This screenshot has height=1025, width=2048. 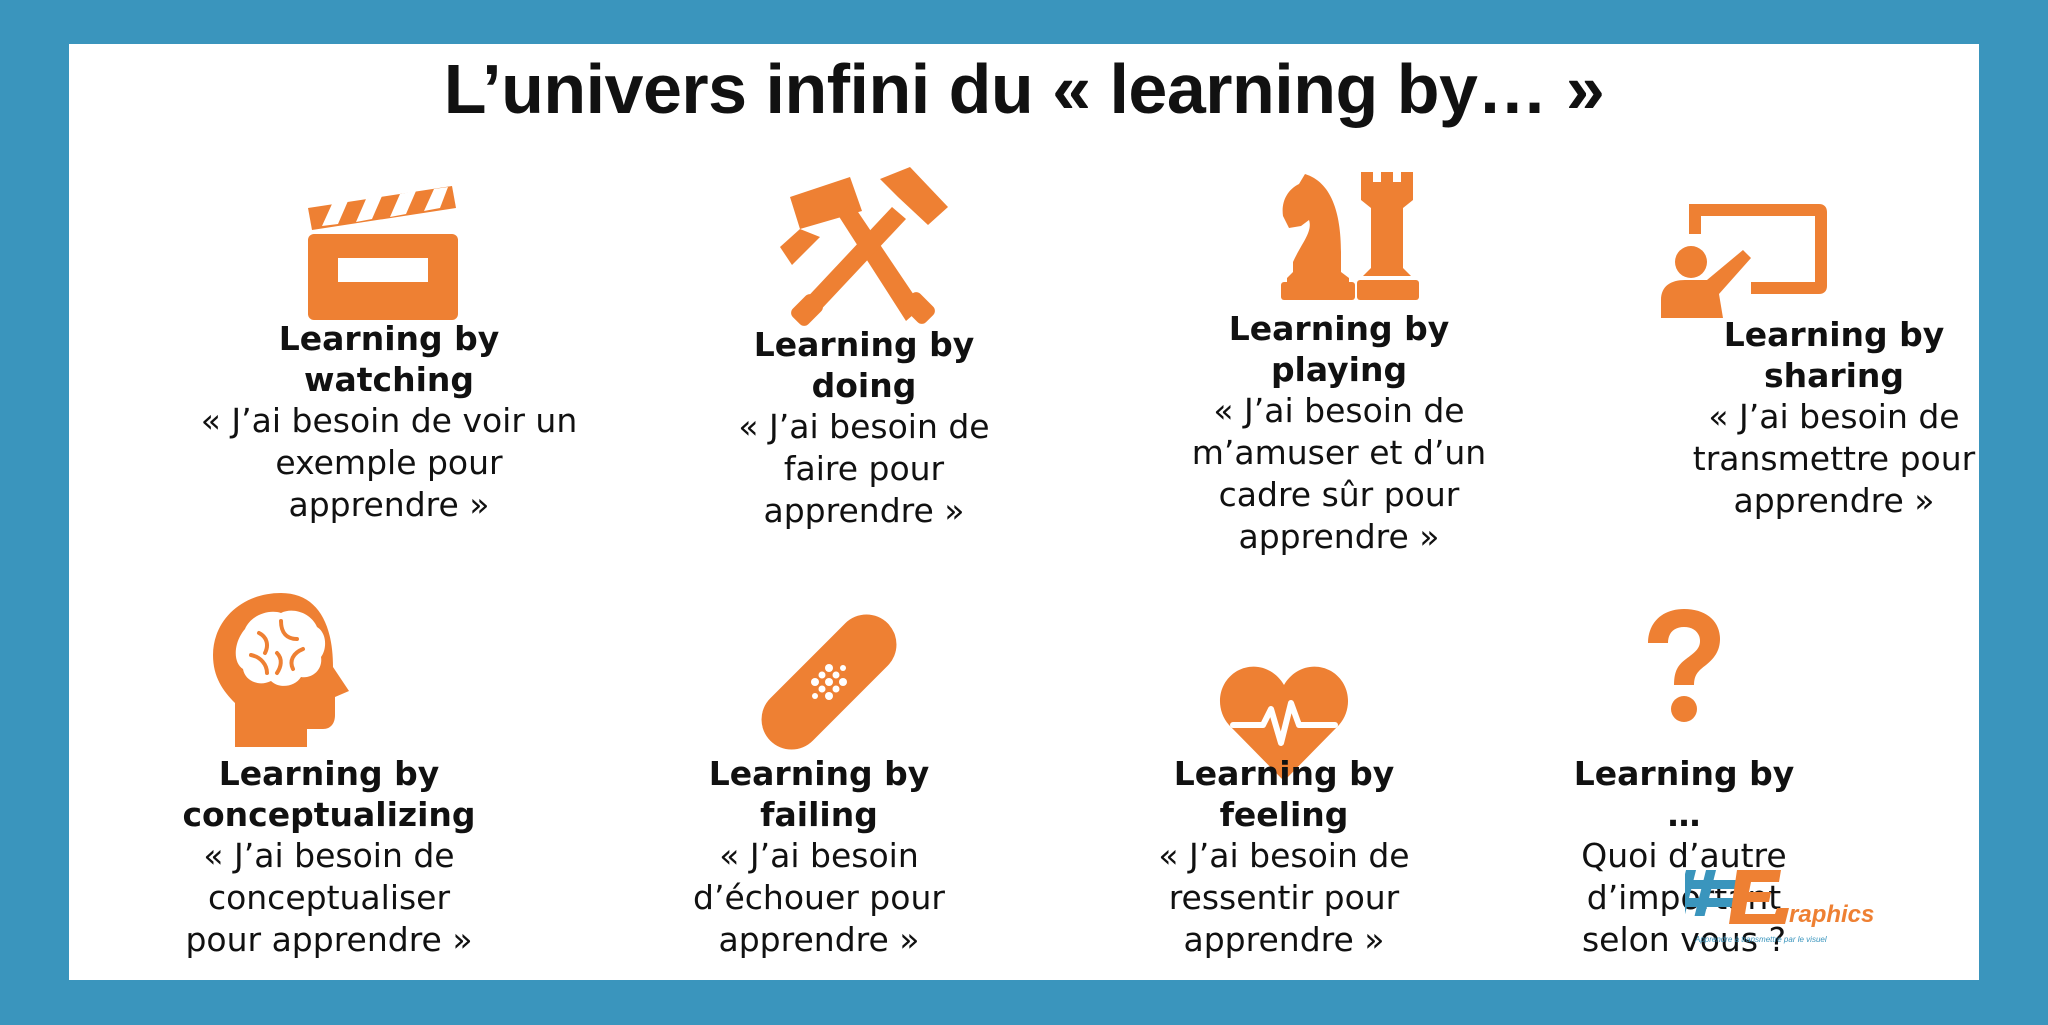 What do you see at coordinates (384, 253) in the screenshot?
I see `clapperboard-icon` at bounding box center [384, 253].